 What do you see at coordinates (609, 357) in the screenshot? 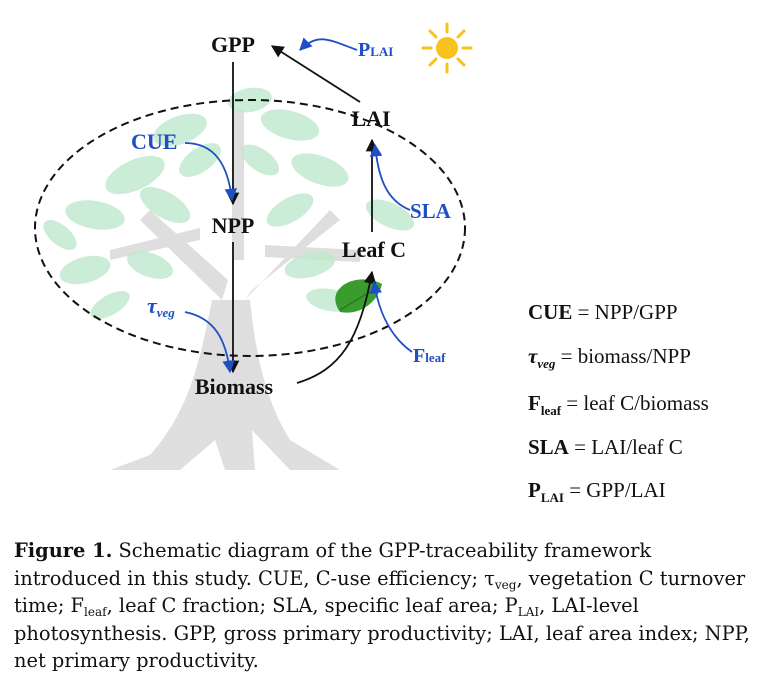
I see `definition-tau: τveg = biomass/NPP` at bounding box center [609, 357].